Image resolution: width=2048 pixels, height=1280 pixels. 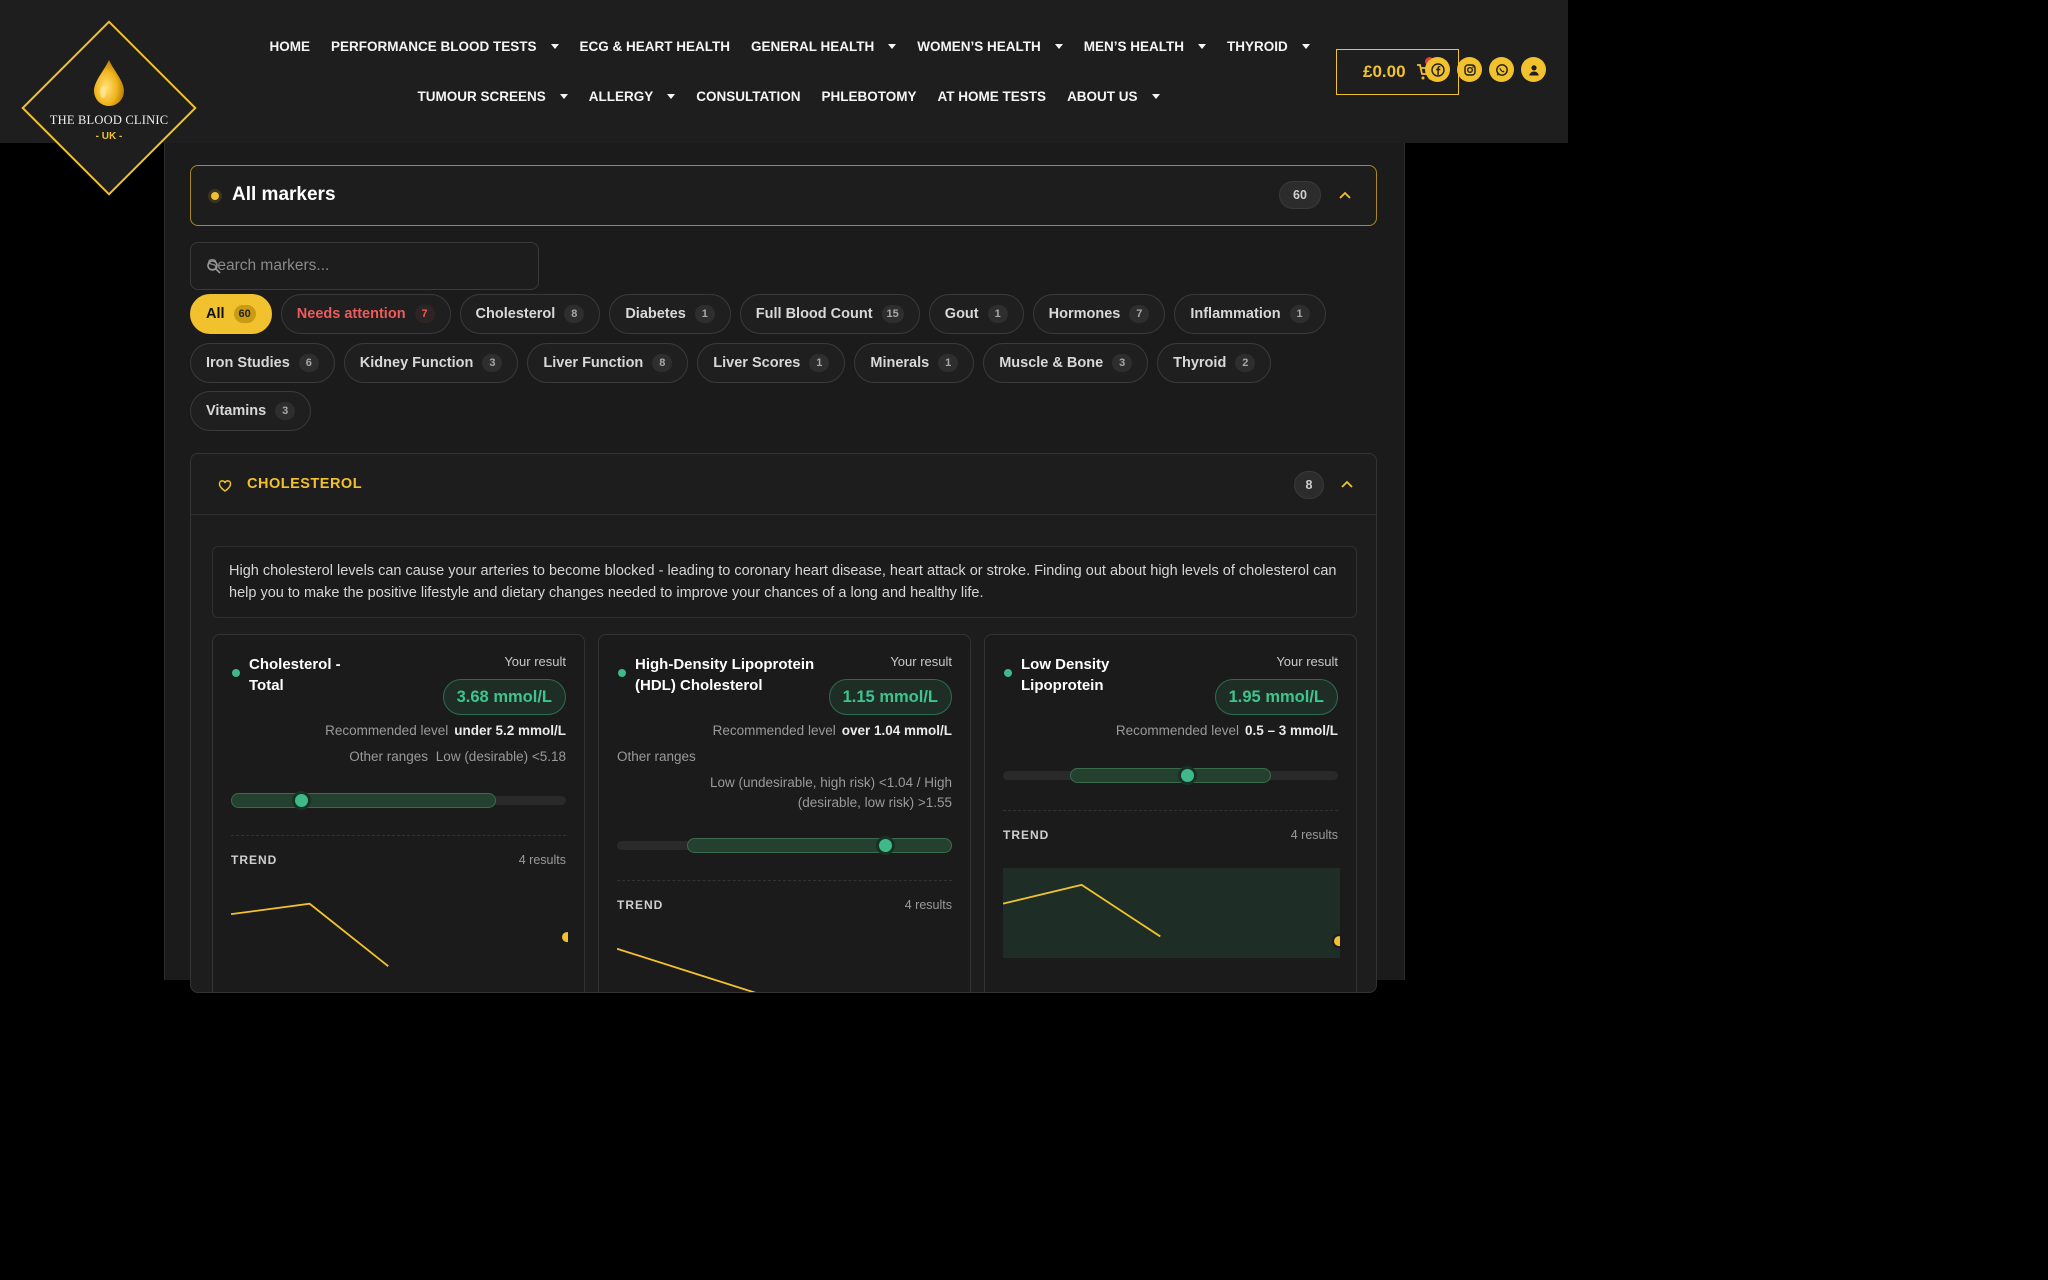 I want to click on normal-range-band, so click(x=1171, y=913).